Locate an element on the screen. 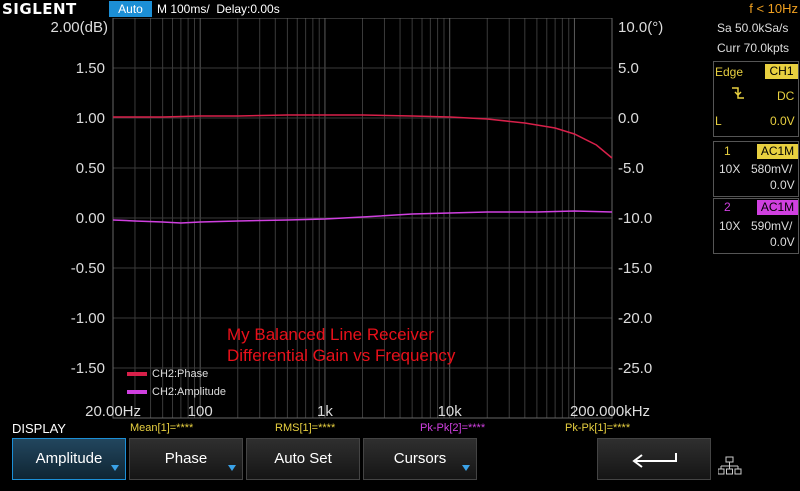  ch1-number: 1 is located at coordinates (727, 151).